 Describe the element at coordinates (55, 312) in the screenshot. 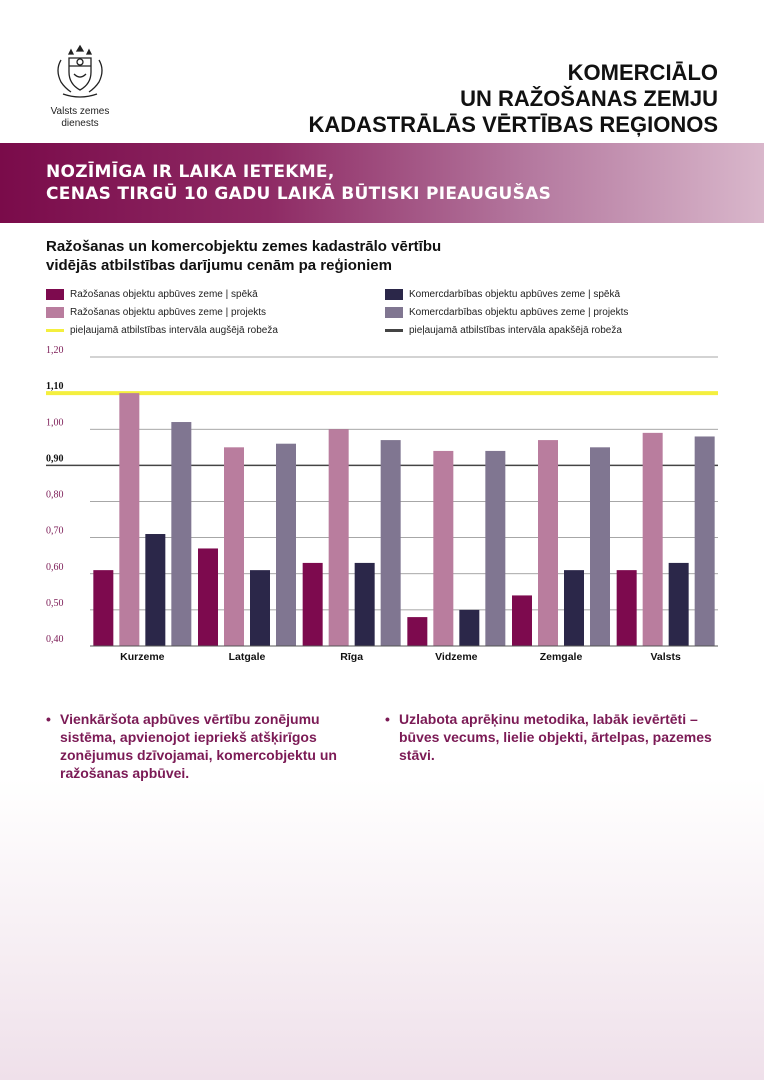

I see `legend-swatch-s2` at that location.